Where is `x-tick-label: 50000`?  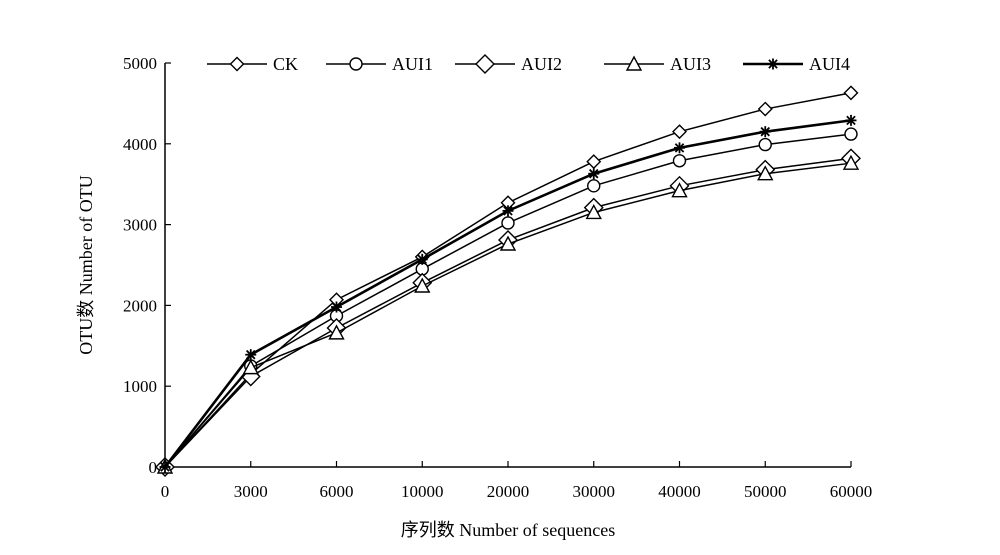
x-tick-label: 50000 is located at coordinates (765, 491).